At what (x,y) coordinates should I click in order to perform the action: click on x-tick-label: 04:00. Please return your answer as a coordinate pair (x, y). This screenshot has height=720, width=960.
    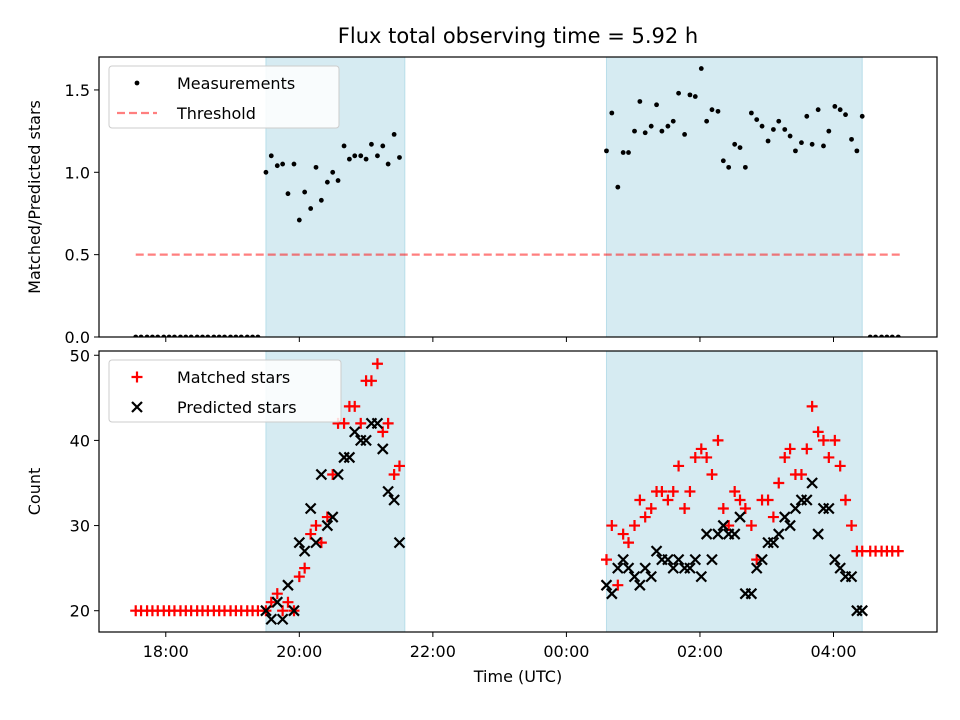
    Looking at the image, I should click on (833, 651).